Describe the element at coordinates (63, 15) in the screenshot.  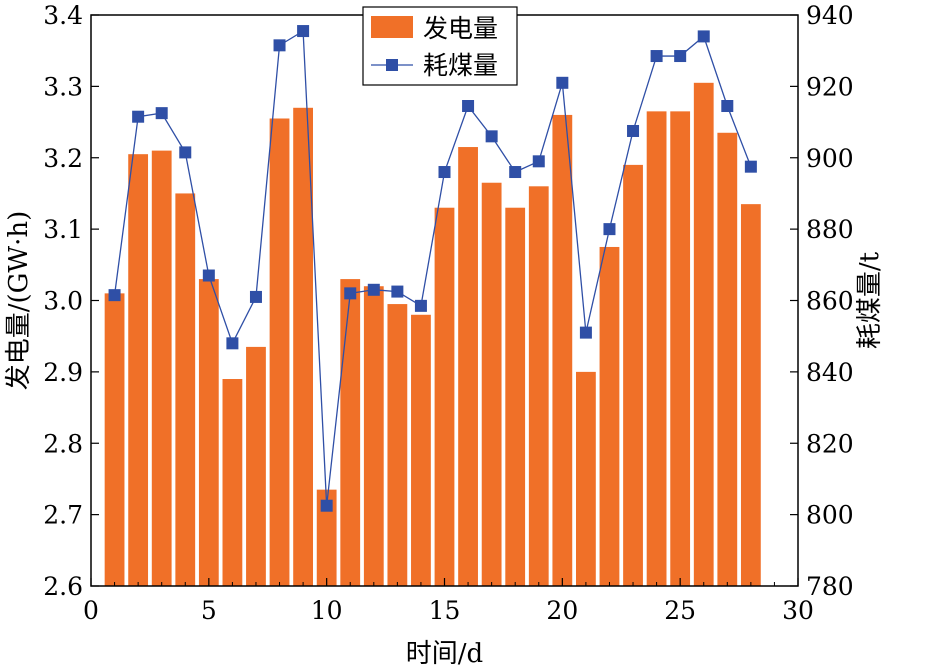
I see `y-left-tick-label: 3.4` at that location.